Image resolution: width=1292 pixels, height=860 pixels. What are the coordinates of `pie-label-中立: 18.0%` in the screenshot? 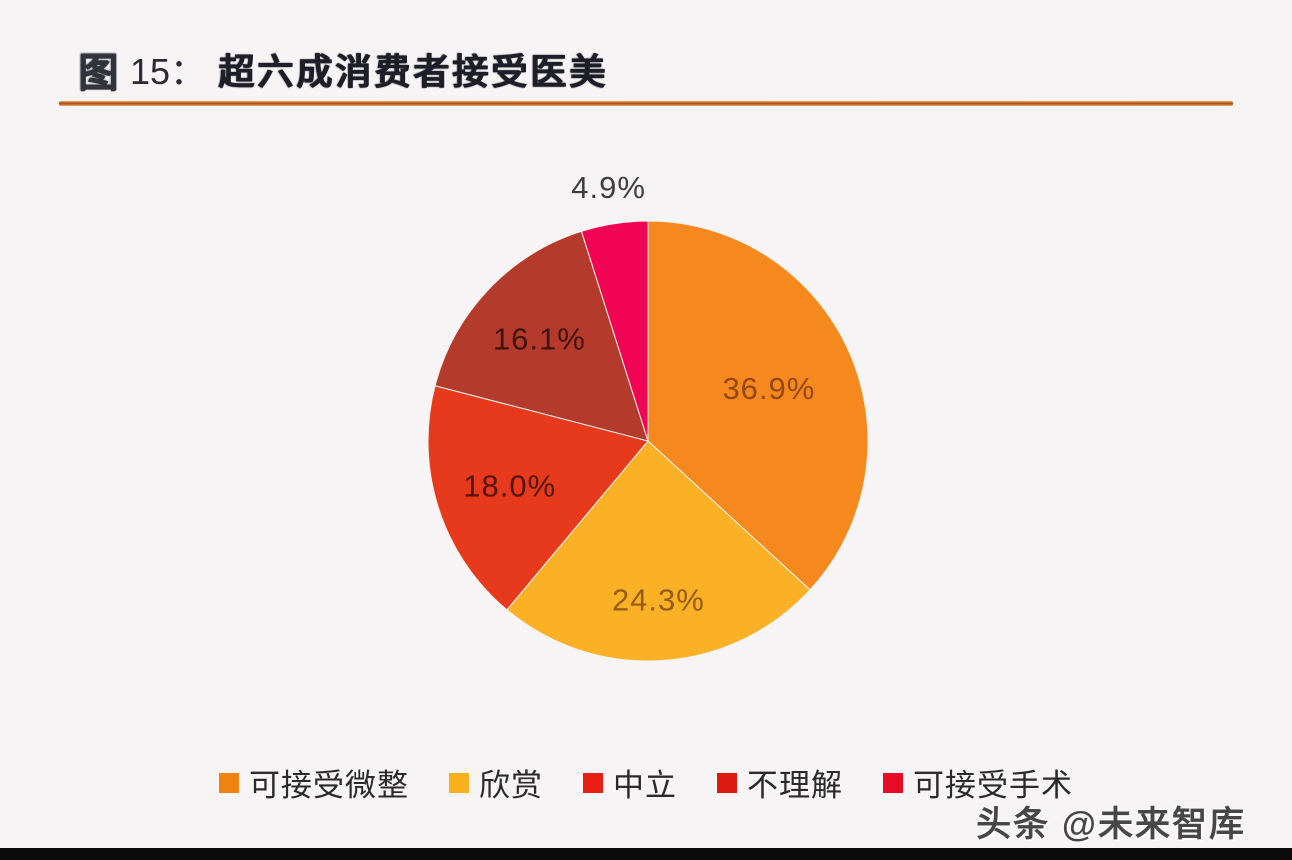 It's located at (509, 485).